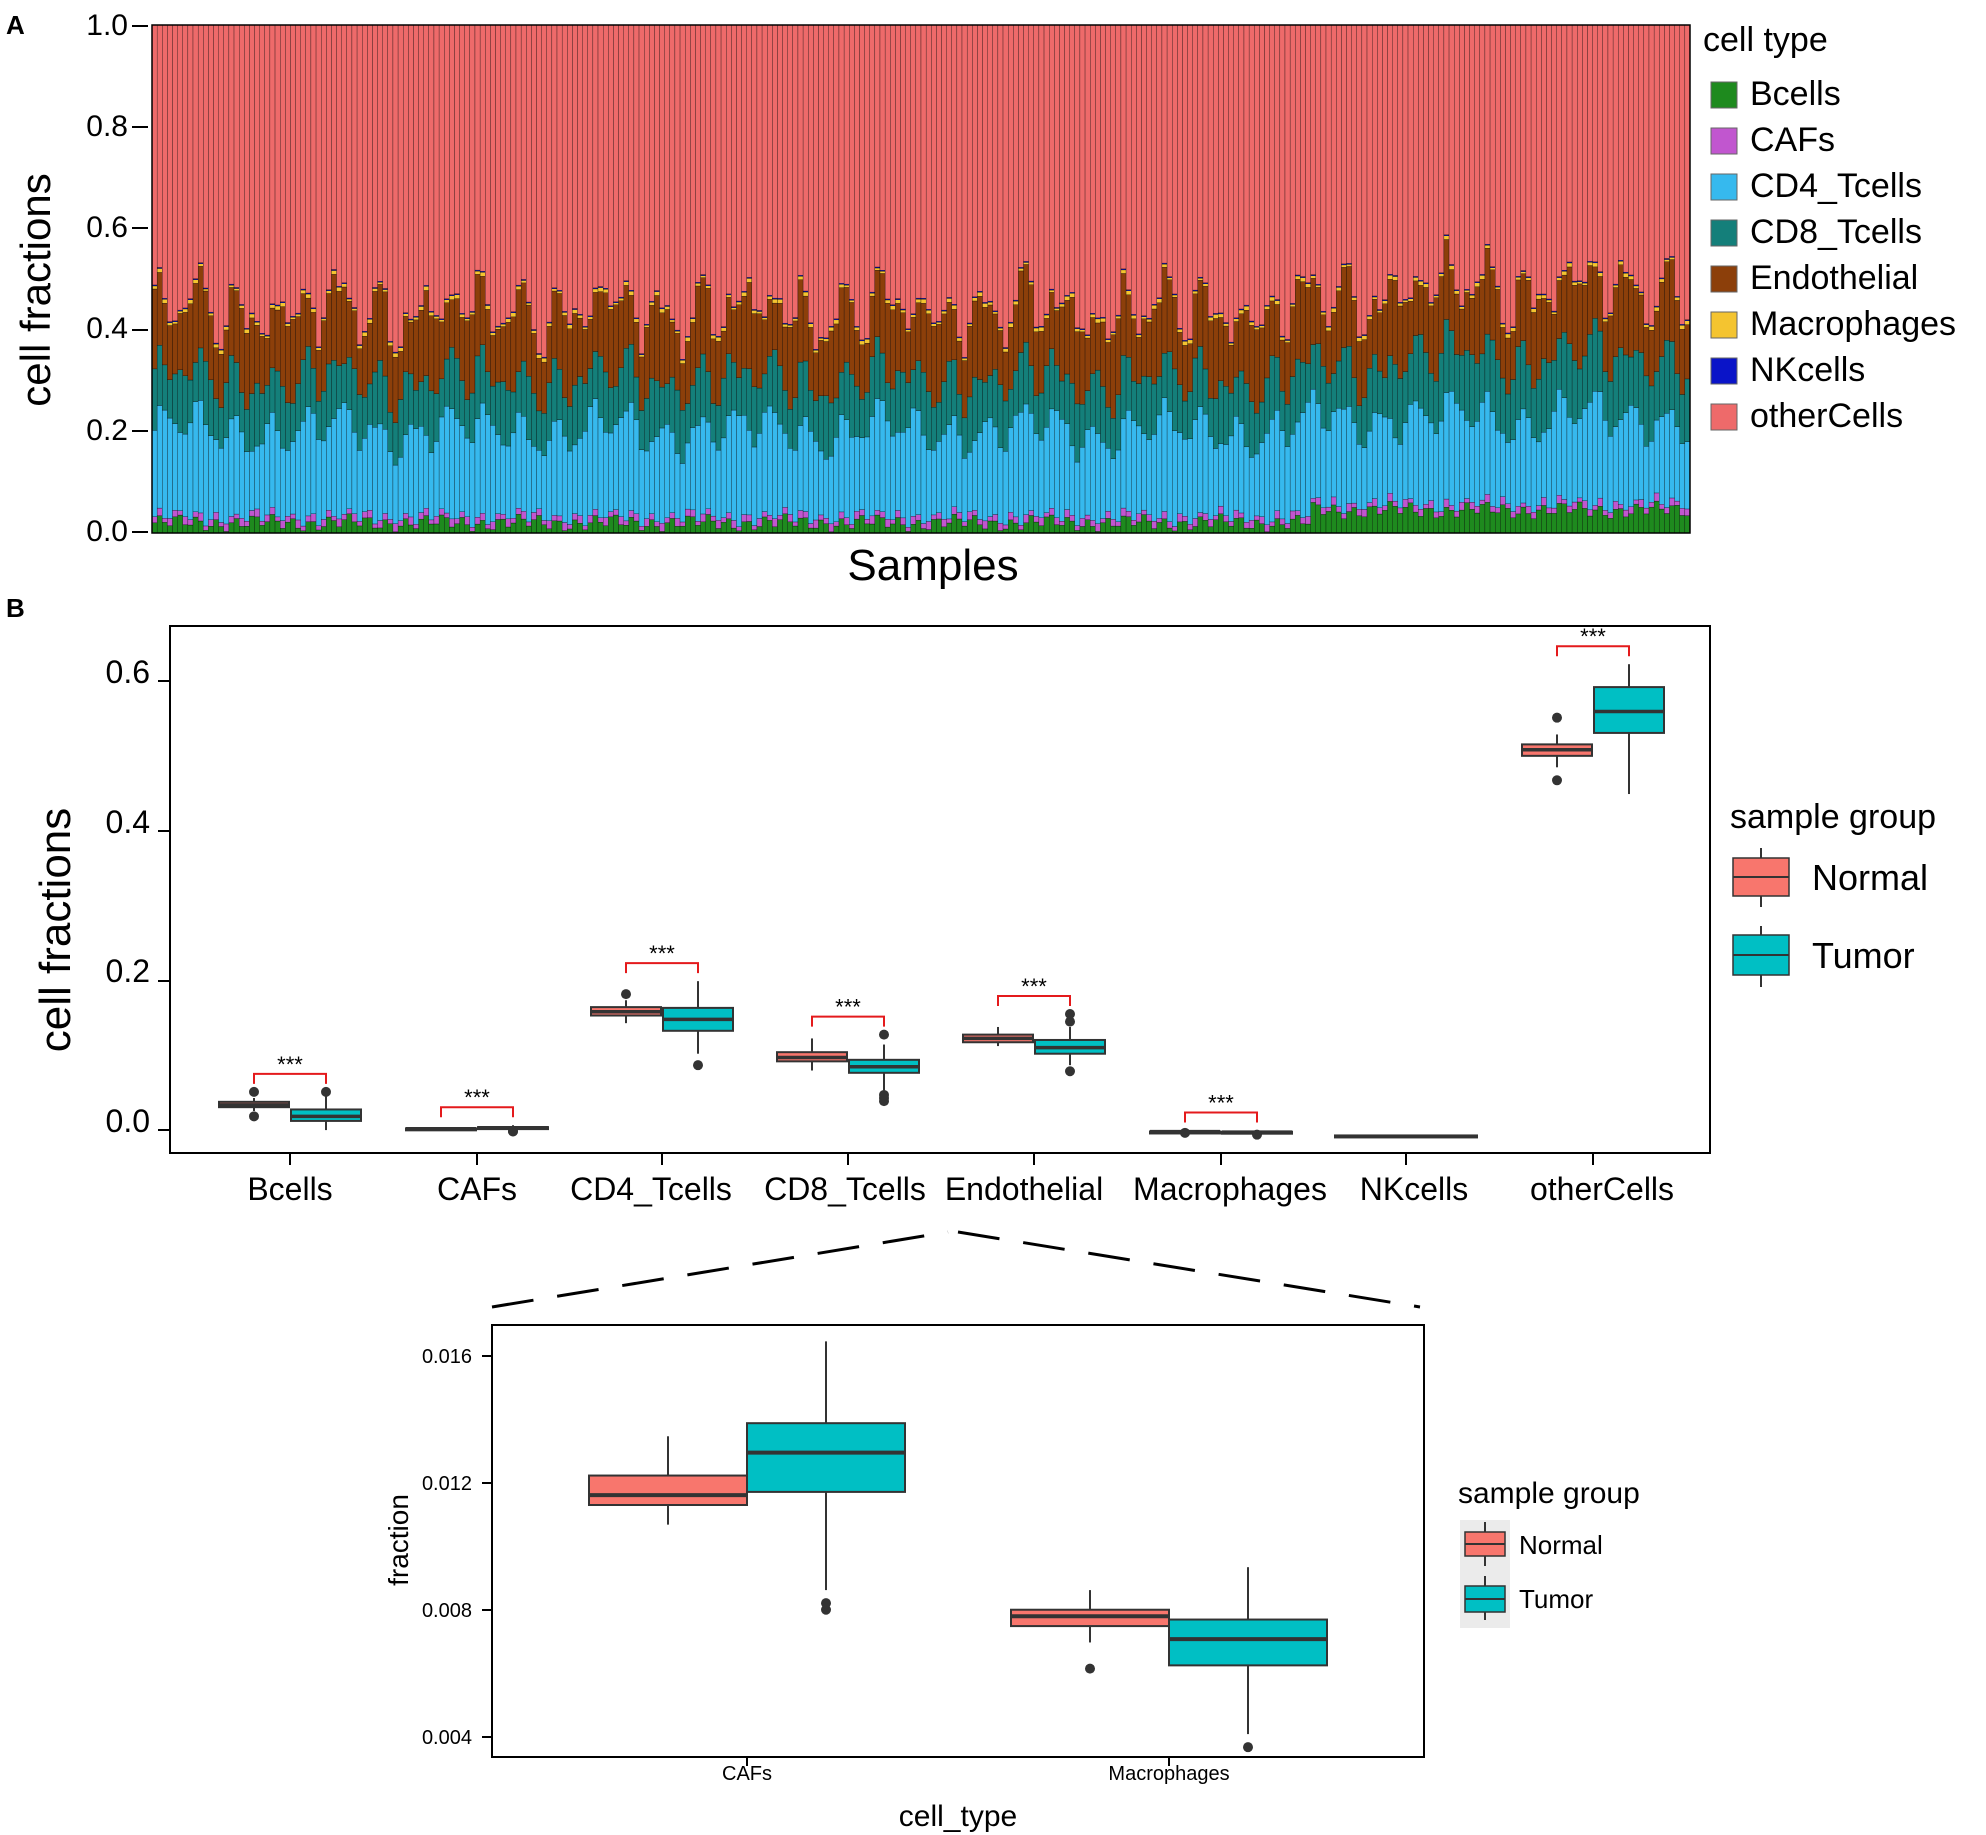  I want to click on bar-sample-15-cd4-tcells, so click(226, 481).